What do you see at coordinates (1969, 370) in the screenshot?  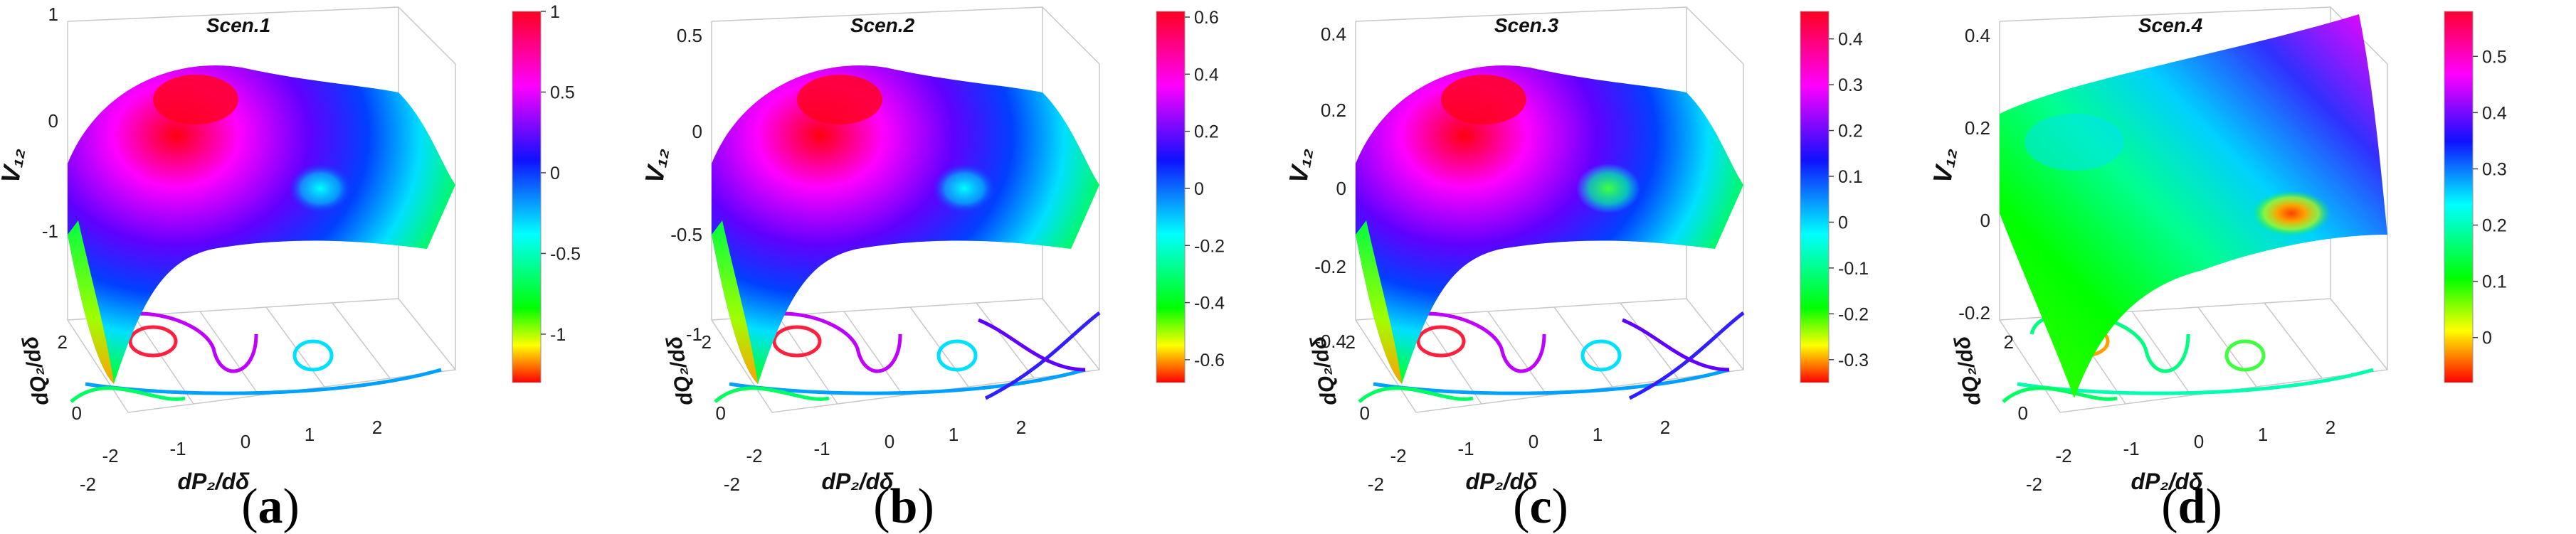 I see `y-axis-label: dQ₂/dδ` at bounding box center [1969, 370].